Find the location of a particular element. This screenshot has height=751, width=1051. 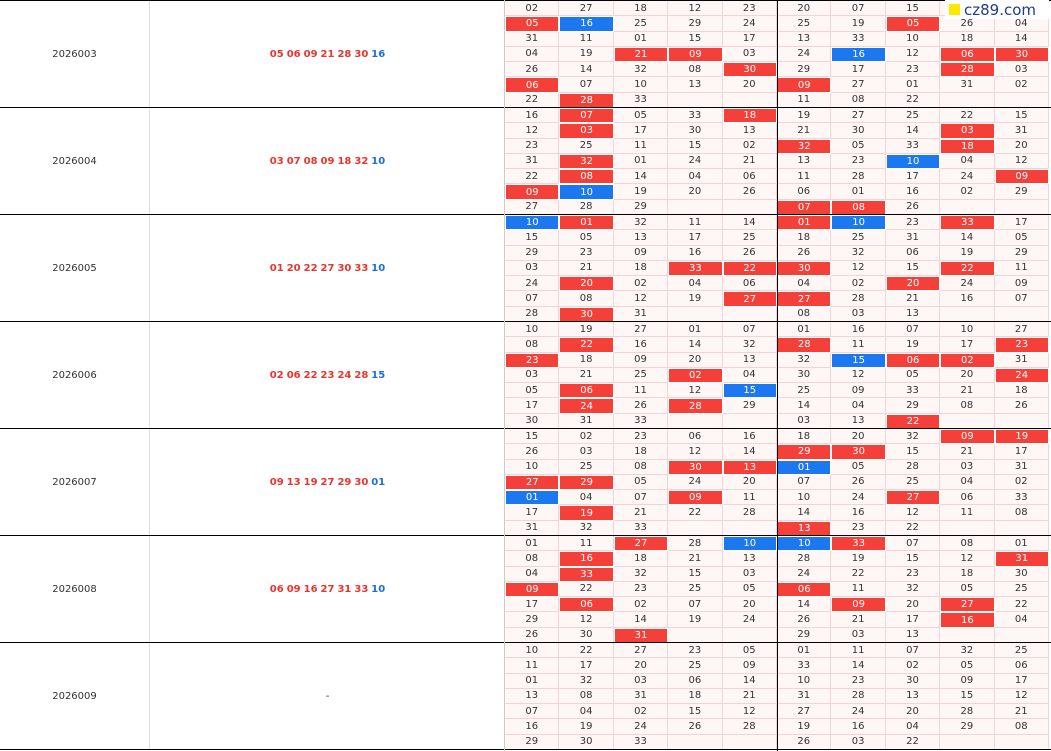

draw-ball: 16 is located at coordinates (310, 589).